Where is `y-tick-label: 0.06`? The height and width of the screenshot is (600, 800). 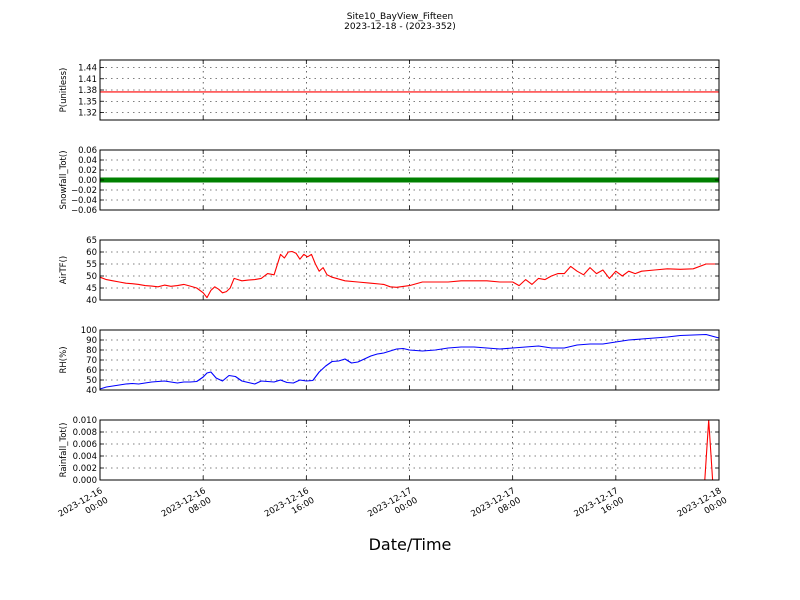
y-tick-label: 0.06 is located at coordinates (87, 151).